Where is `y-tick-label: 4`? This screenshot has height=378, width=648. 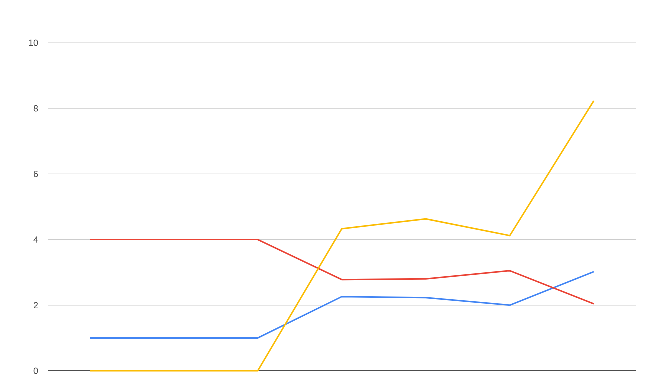
y-tick-label: 4 is located at coordinates (36, 239).